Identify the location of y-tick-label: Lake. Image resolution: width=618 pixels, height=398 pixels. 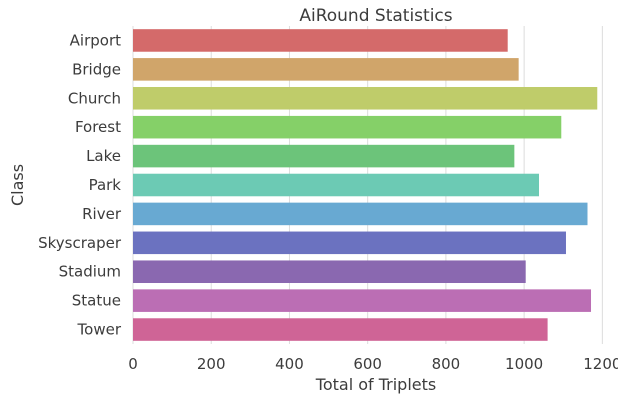
(103, 156).